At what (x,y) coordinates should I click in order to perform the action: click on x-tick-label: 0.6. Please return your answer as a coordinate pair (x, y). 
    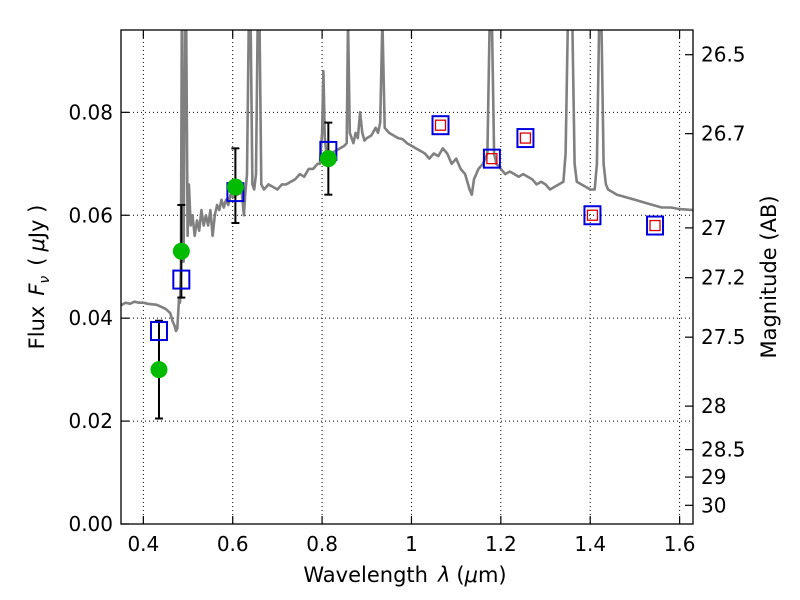
    Looking at the image, I should click on (233, 544).